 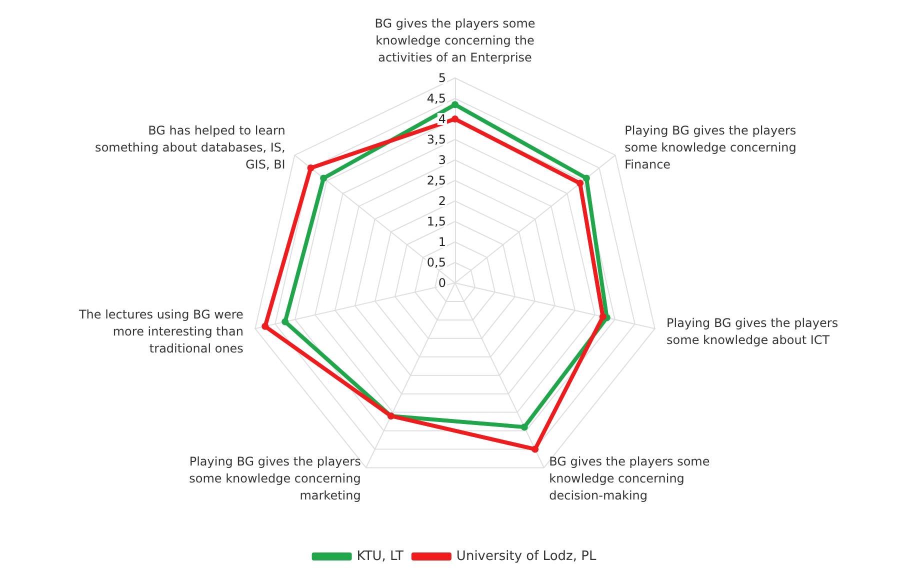 What do you see at coordinates (442, 78) in the screenshot?
I see `y-tick-label: 5` at bounding box center [442, 78].